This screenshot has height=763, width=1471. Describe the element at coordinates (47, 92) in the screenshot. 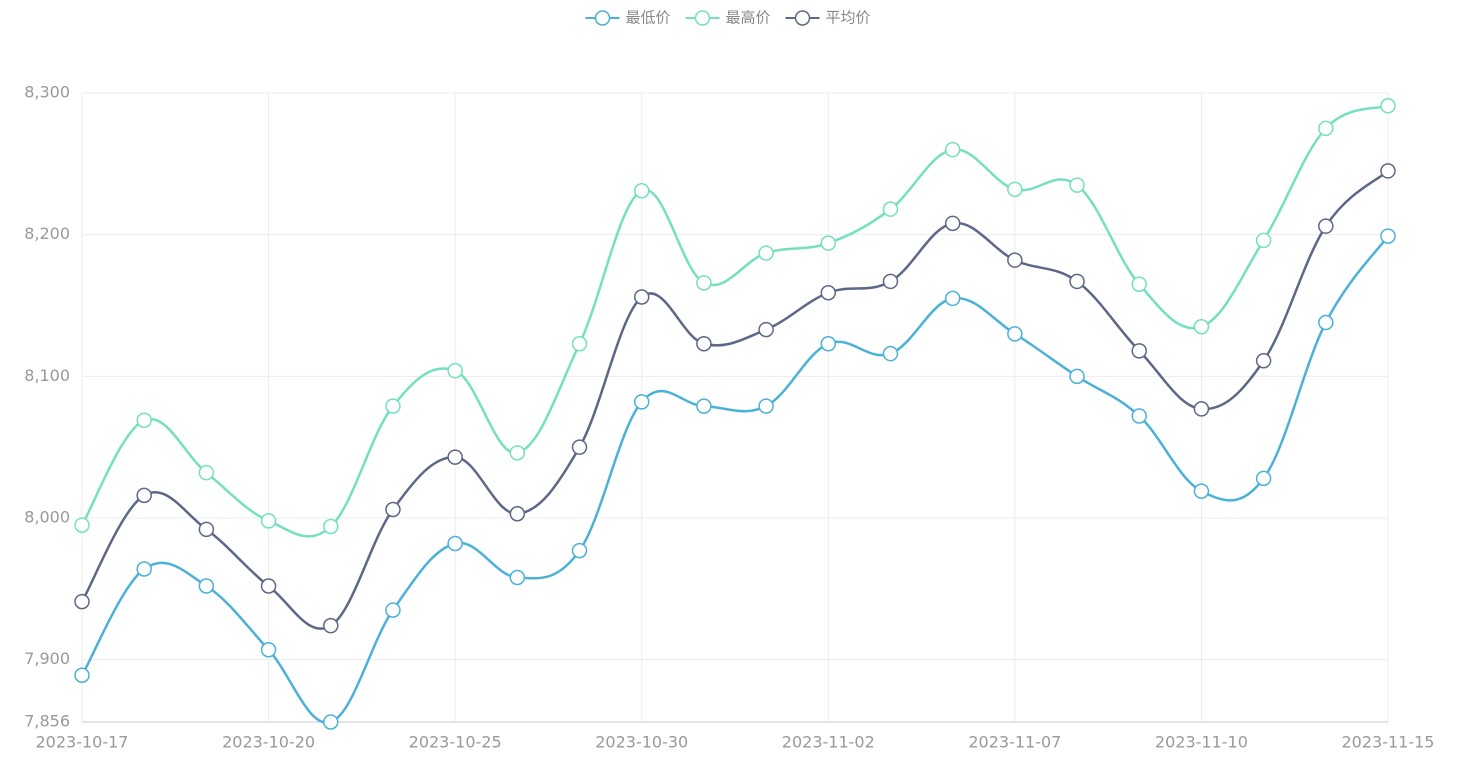

I see `y-tick-label: 8,300` at that location.